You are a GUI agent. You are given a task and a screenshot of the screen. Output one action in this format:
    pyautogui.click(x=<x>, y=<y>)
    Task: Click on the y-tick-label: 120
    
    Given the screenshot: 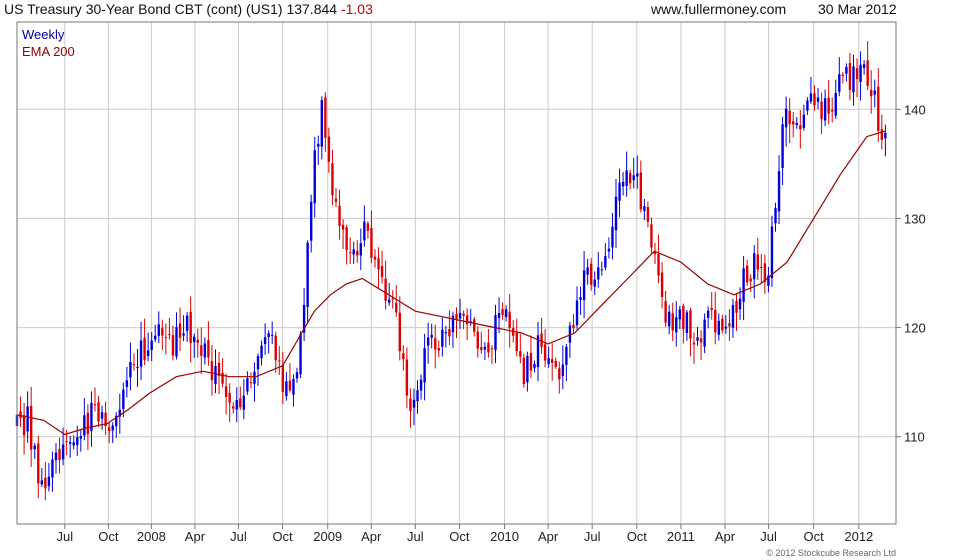 What is the action you would take?
    pyautogui.click(x=915, y=328)
    